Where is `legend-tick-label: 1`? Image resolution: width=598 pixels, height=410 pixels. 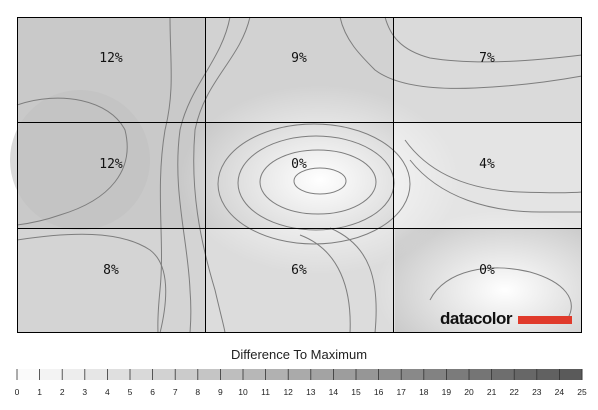 legend-tick-label: 1 is located at coordinates (39, 392).